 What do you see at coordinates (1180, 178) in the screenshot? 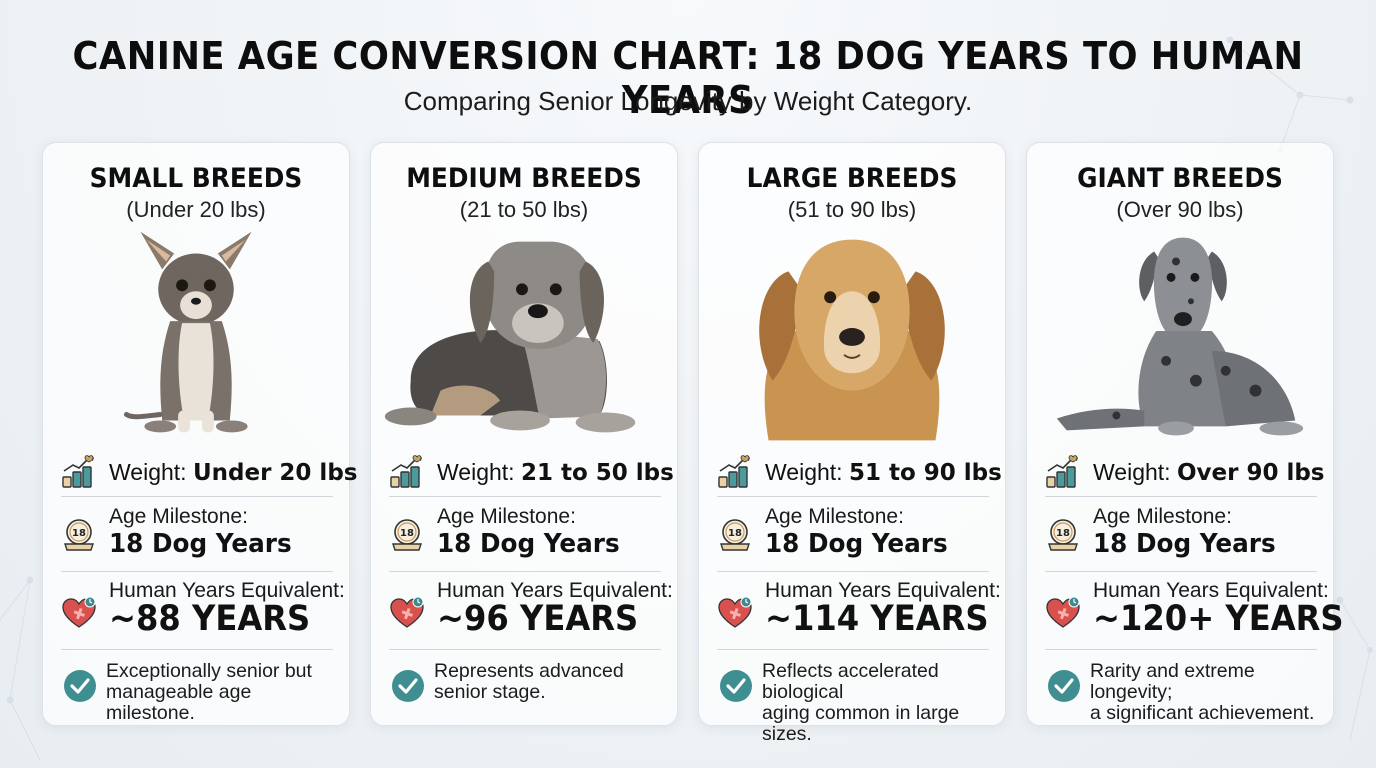
I see `card-title: GIANT BREEDS` at bounding box center [1180, 178].